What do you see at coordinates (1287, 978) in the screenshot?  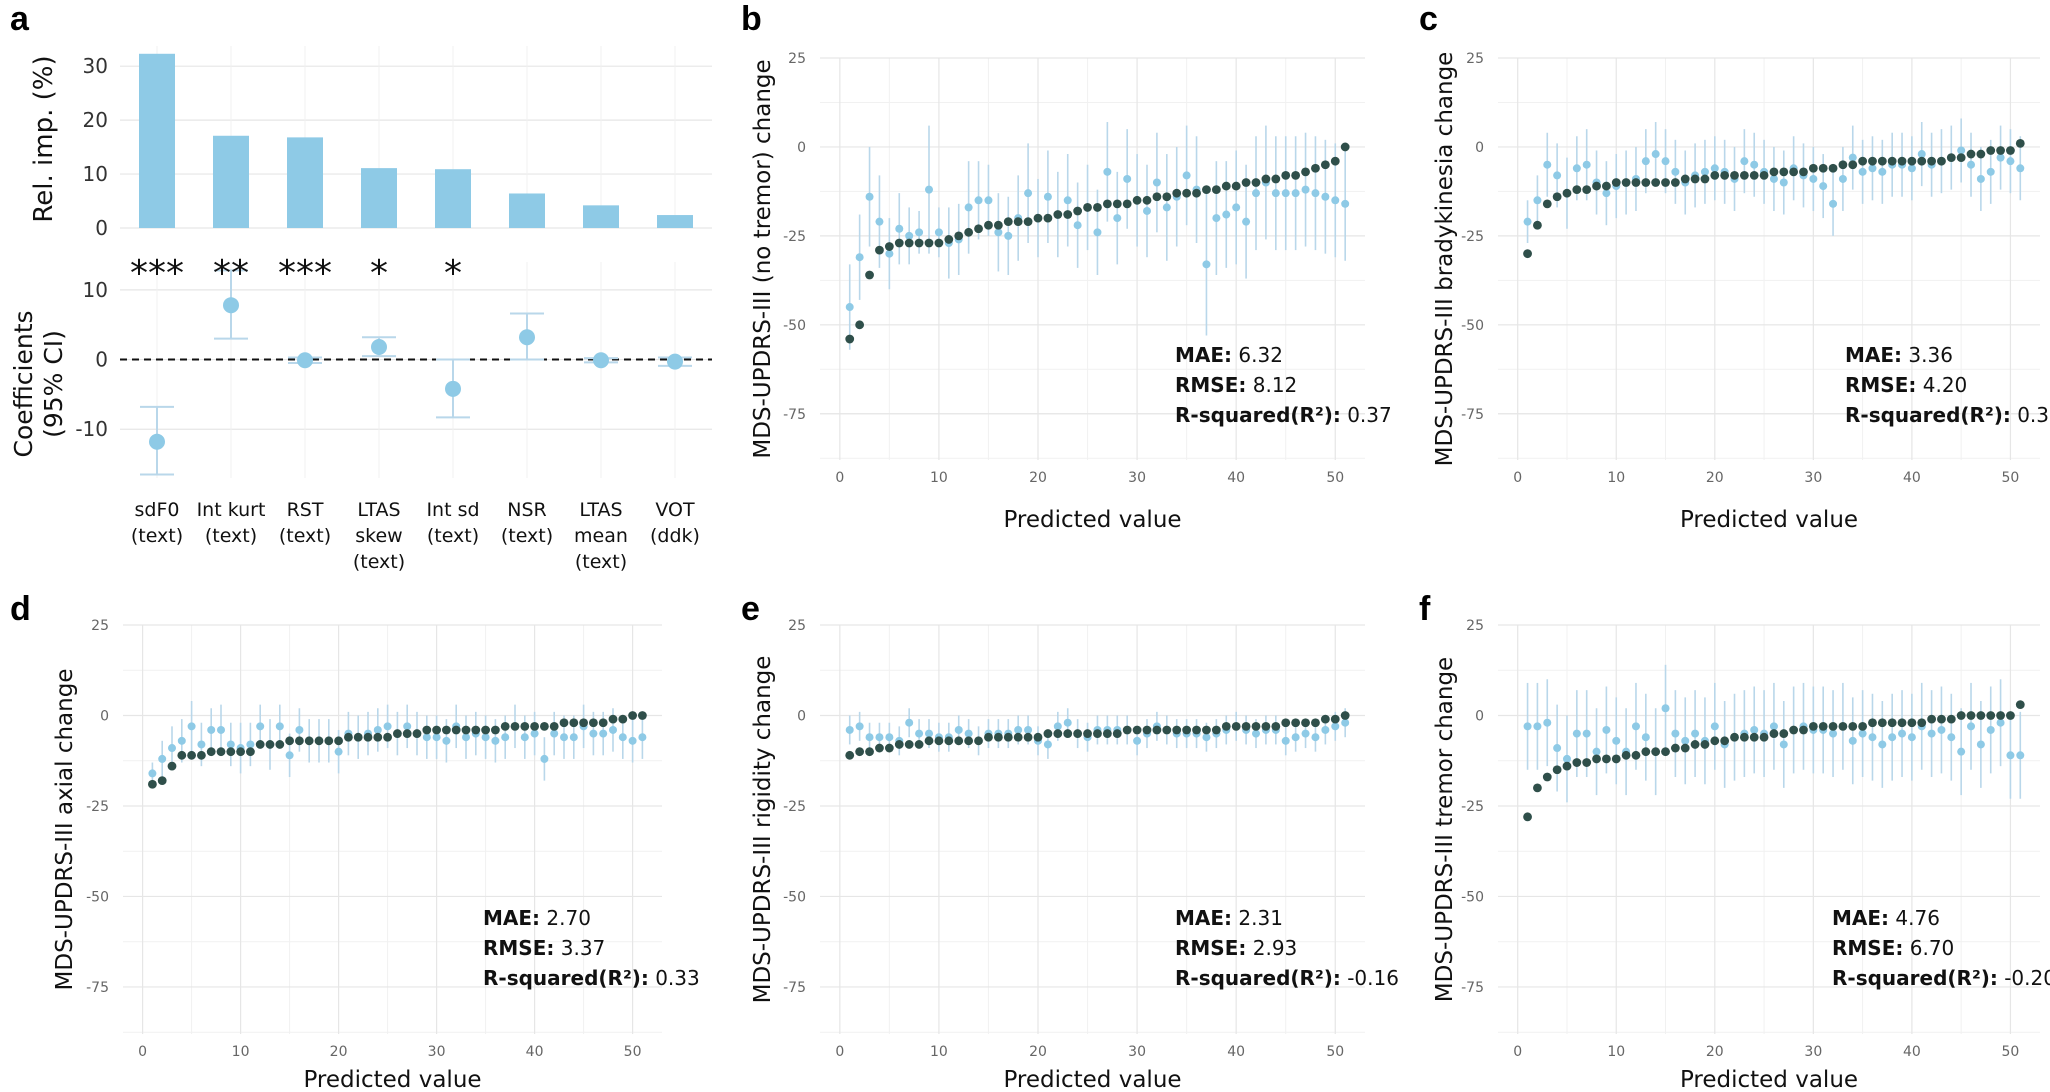 I see `metric-line: R-squared(R²): -0.16` at bounding box center [1287, 978].